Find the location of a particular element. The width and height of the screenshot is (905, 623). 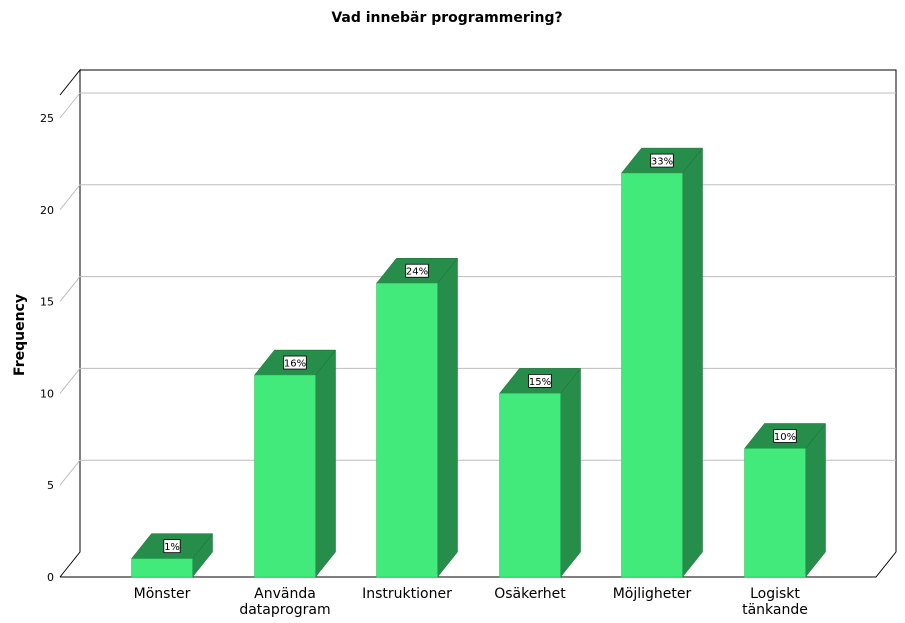

bar: 24% is located at coordinates (417, 417).